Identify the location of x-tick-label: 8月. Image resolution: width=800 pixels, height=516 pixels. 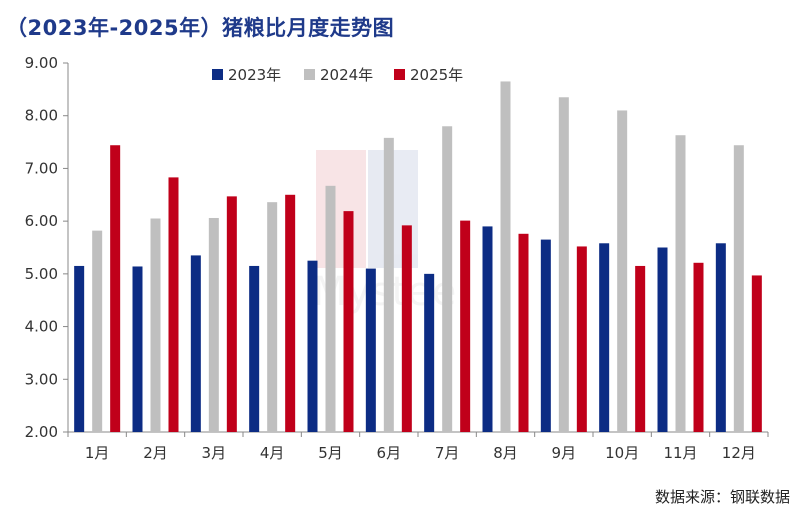
(505, 453).